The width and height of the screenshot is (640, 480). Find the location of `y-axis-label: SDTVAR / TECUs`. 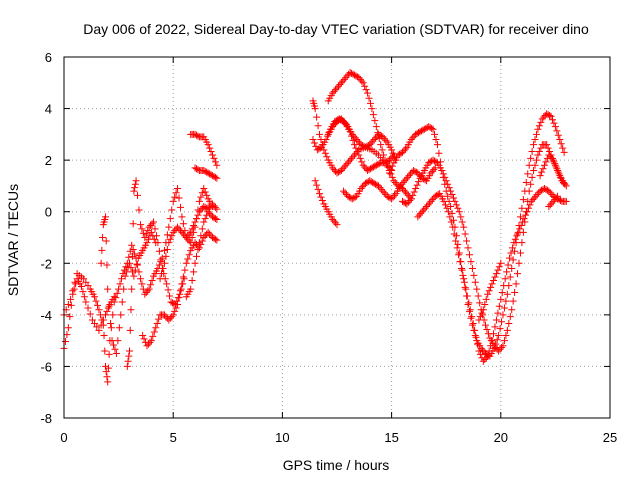

y-axis-label: SDTVAR / TECUs is located at coordinates (13, 240).